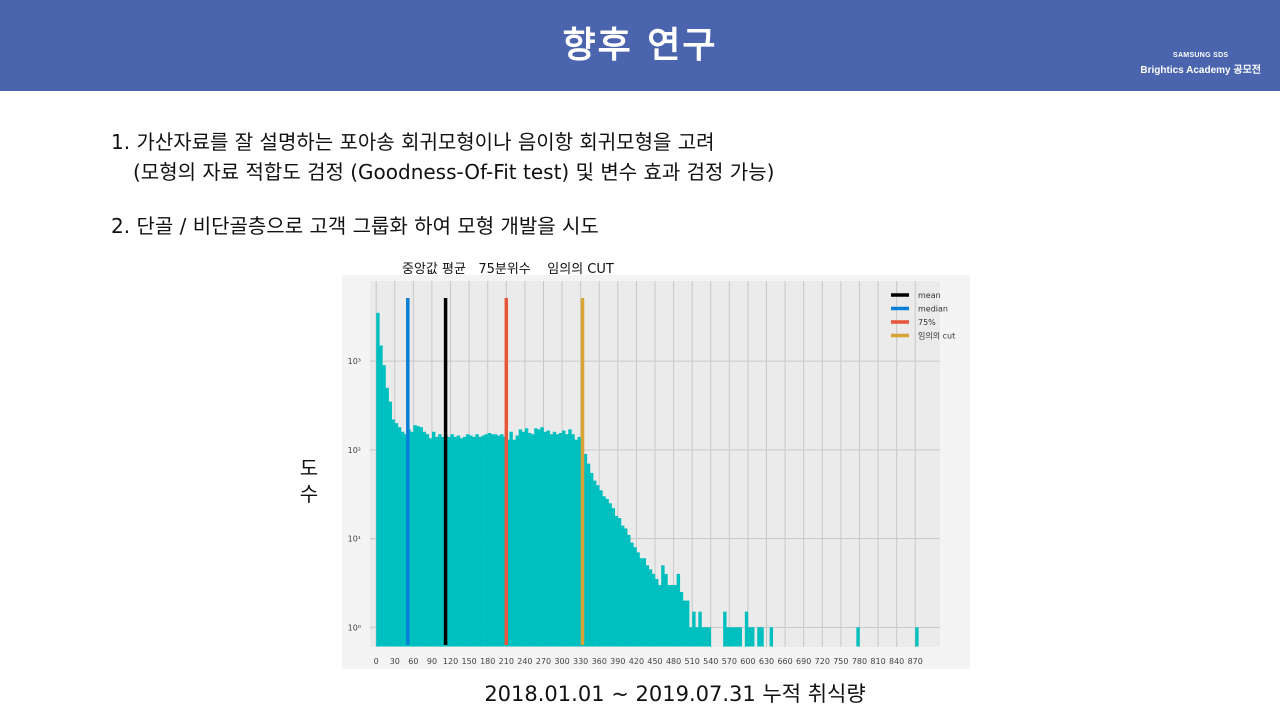 This screenshot has width=1280, height=720. What do you see at coordinates (354, 539) in the screenshot?
I see `y-tick-label-1: 10¹` at bounding box center [354, 539].